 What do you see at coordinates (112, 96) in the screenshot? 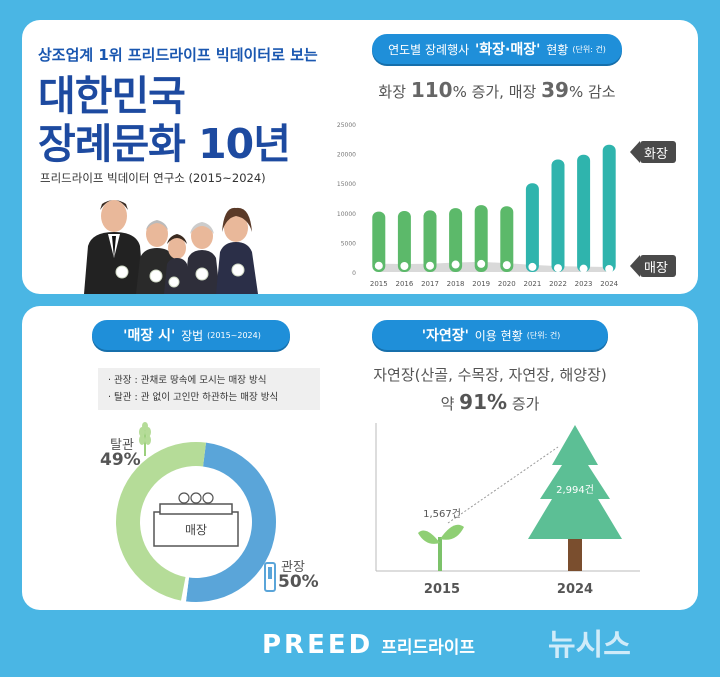
I see `page-title-line1: 대한민국` at bounding box center [112, 96].